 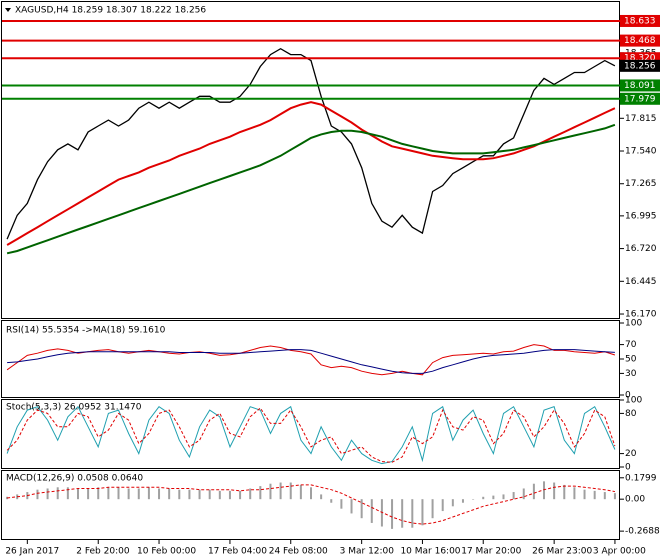 I want to click on y-tick-label: 16.720, so click(x=641, y=249).